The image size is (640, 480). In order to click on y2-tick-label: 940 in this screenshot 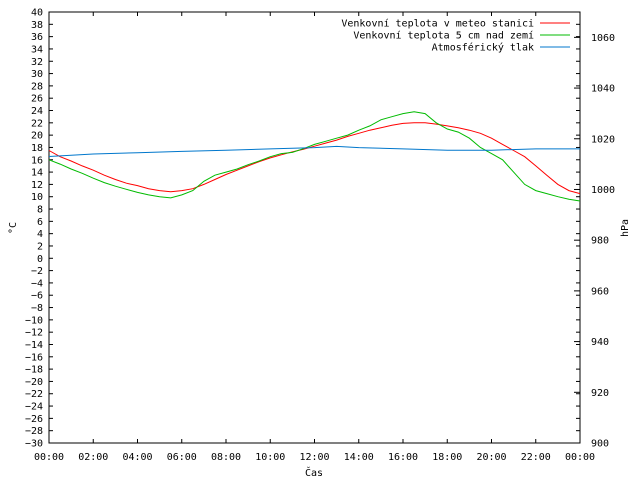, I will do `click(600, 342)`.